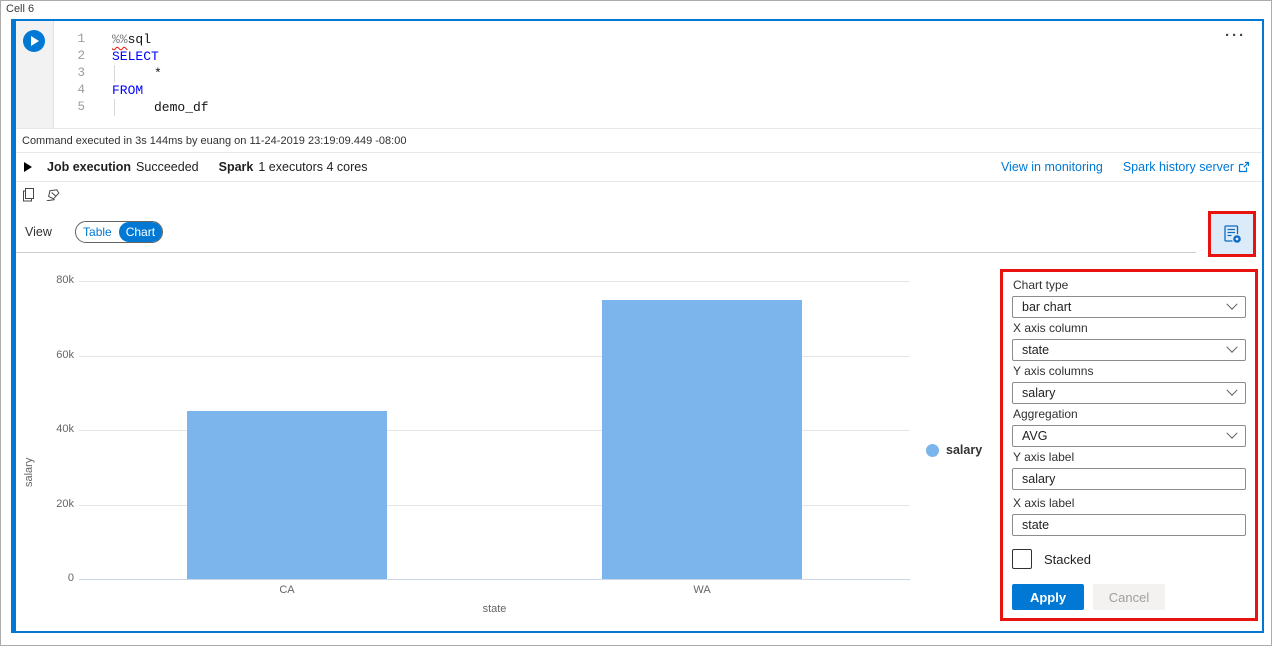 Image resolution: width=1274 pixels, height=648 pixels. What do you see at coordinates (1129, 307) in the screenshot?
I see `chart-type-select: bar chart` at bounding box center [1129, 307].